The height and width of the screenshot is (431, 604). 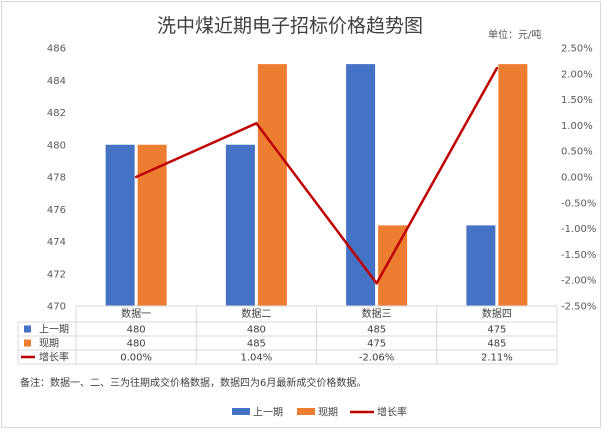 I want to click on y2-tick-label: -2.50%, so click(x=578, y=307).